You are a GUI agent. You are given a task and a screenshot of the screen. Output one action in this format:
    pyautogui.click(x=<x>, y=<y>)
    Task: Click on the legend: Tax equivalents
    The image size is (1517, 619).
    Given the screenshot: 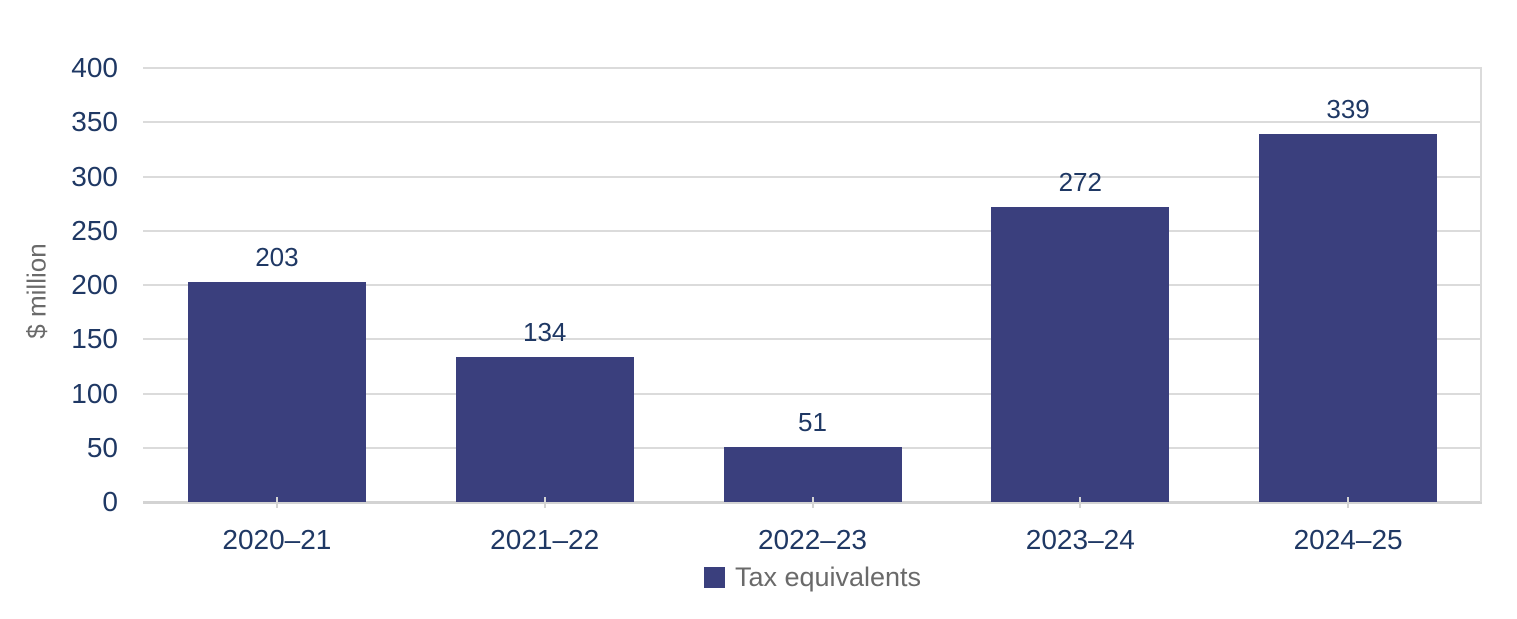 What is the action you would take?
    pyautogui.click(x=812, y=577)
    